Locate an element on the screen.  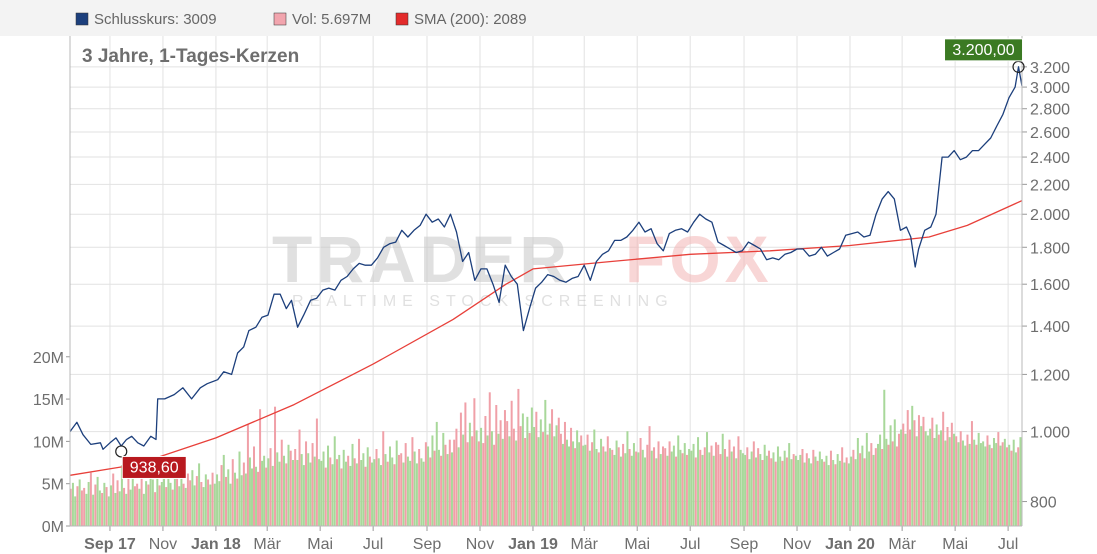
price-tick-label: 1.600 is located at coordinates (1050, 285).